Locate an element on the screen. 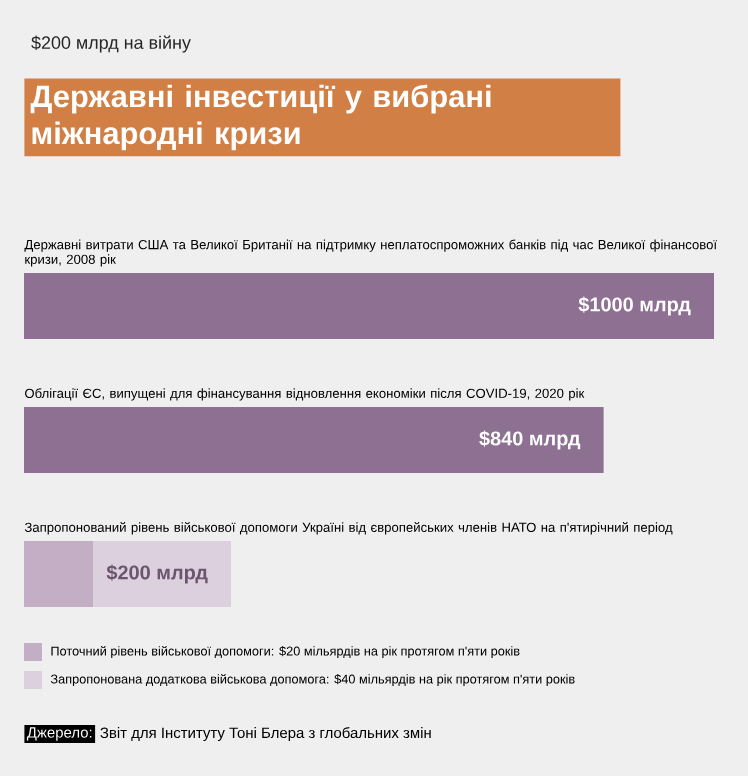 This screenshot has height=776, width=748. chart-subtitle: $200 млрд на війну is located at coordinates (111, 44).